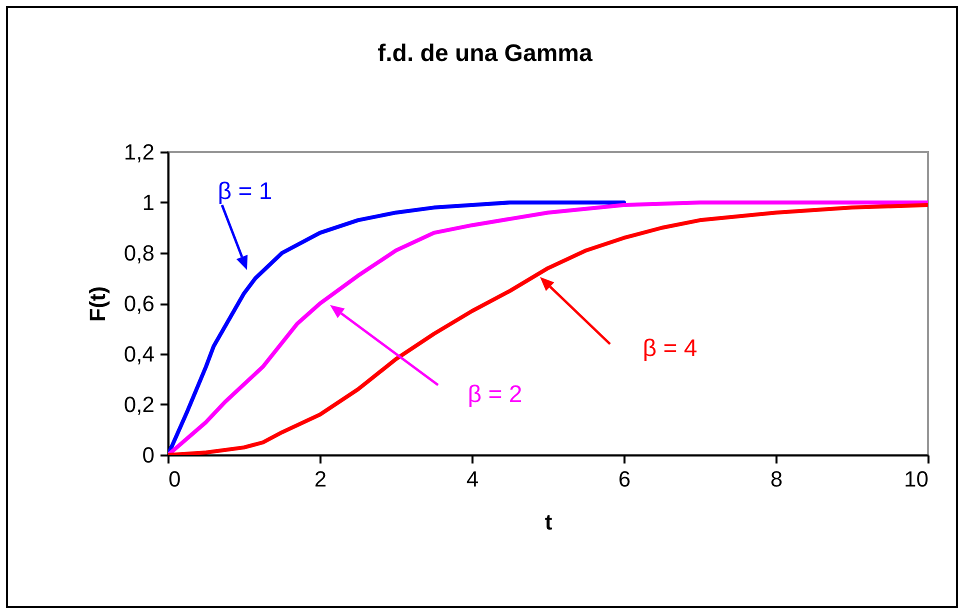 This screenshot has width=964, height=615. Describe the element at coordinates (486, 53) in the screenshot. I see `chart-title: f.d. de una Gamma` at that location.